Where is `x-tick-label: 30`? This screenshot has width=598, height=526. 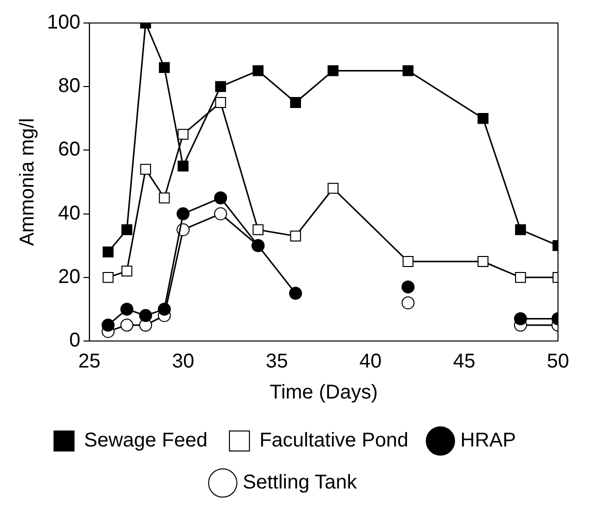 x-tick-label: 30 is located at coordinates (183, 361).